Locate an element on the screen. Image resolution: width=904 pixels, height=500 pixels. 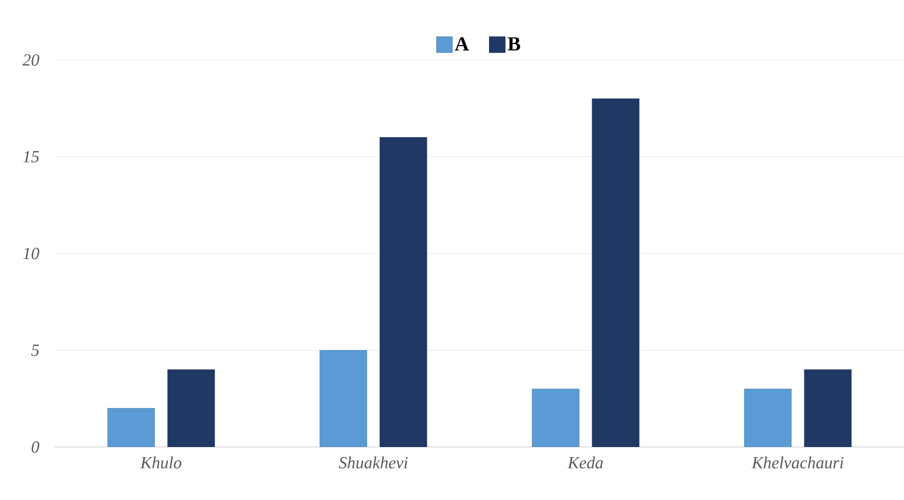
y-tick-label: 20 is located at coordinates (31, 60).